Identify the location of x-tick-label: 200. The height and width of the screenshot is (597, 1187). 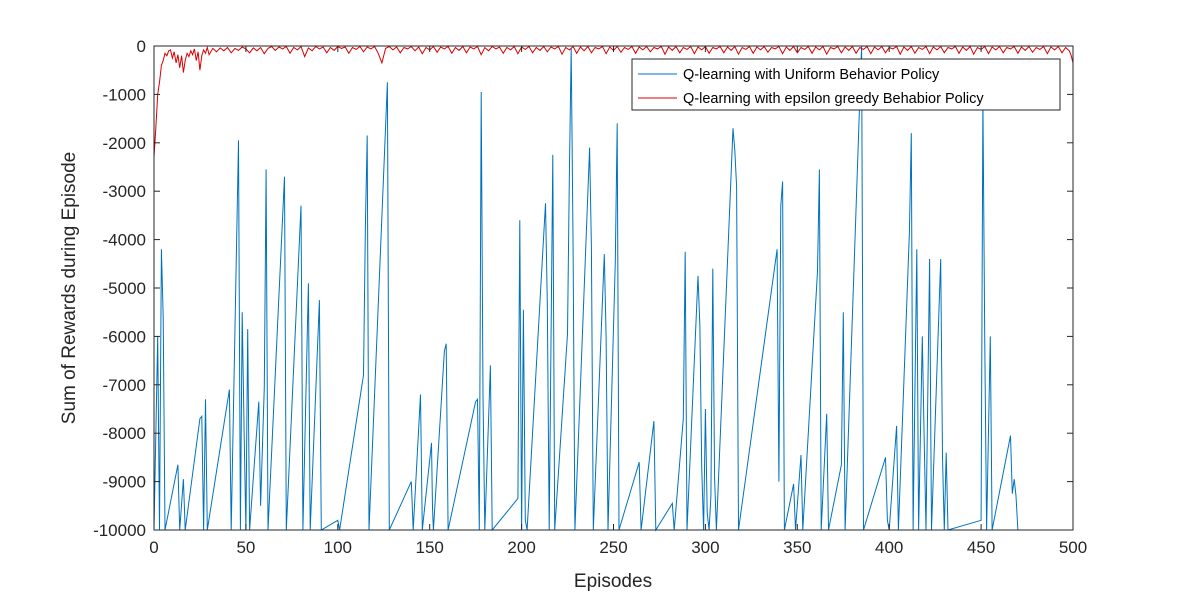
(521, 547).